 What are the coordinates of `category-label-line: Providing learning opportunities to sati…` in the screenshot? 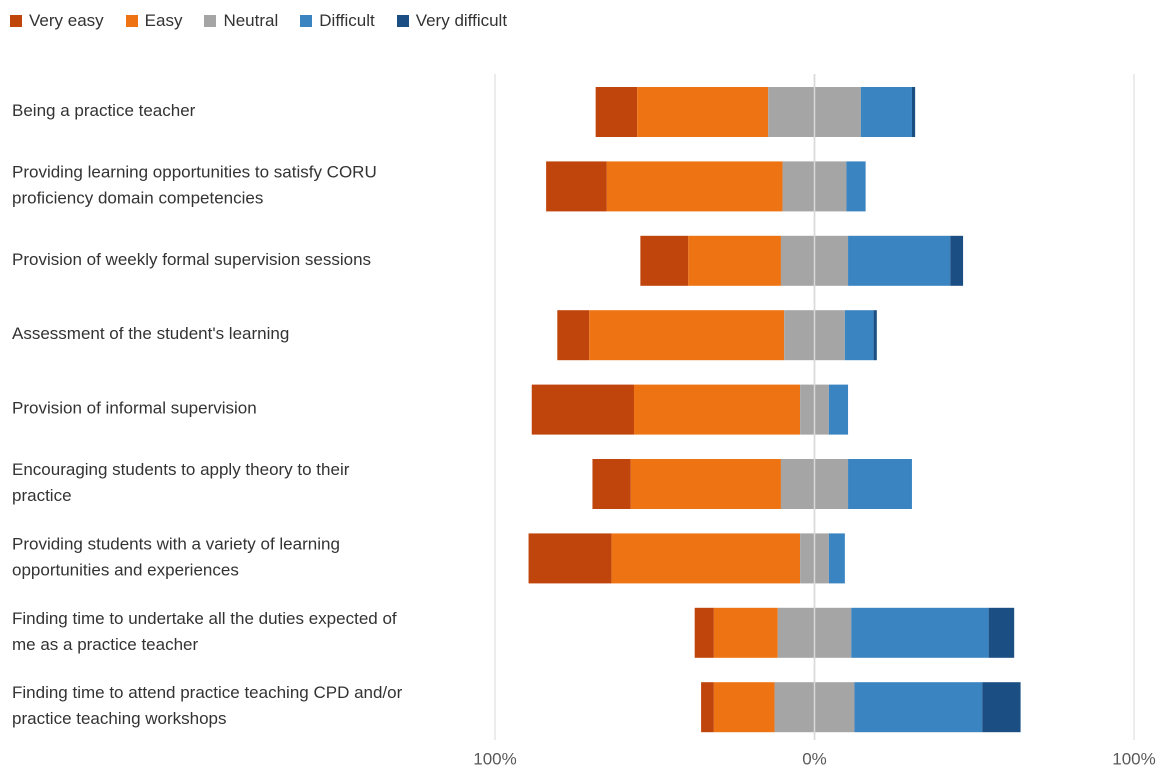 It's located at (194, 172).